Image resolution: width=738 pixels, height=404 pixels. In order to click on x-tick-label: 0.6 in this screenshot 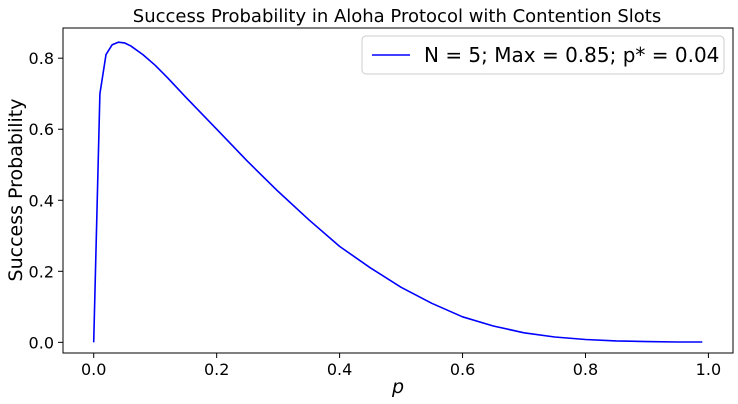, I will do `click(462, 369)`.